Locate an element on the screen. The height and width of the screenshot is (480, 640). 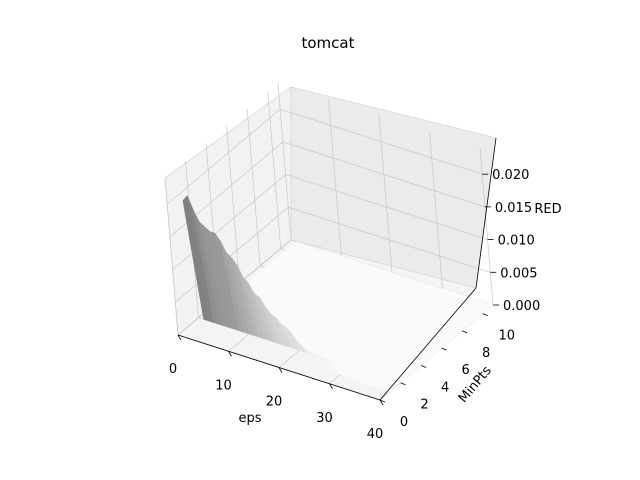
z-tick-label: 0.010 is located at coordinates (516, 241).